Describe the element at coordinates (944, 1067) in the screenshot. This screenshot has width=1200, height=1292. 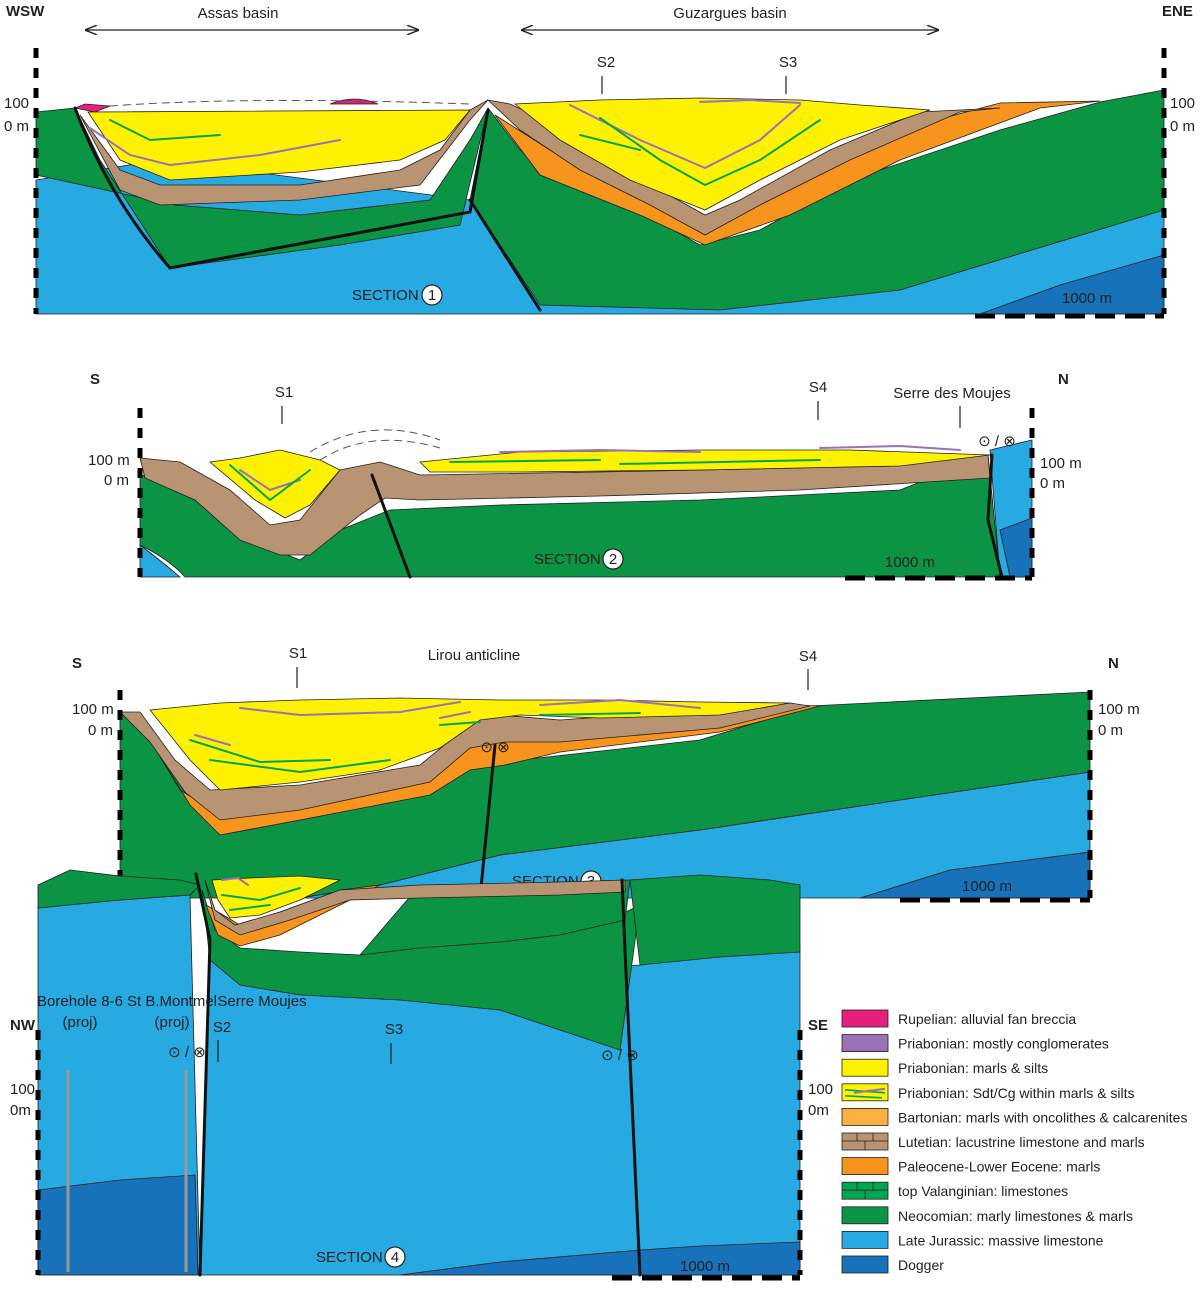
I see `legend-item: Priabonian: marls & silts` at that location.